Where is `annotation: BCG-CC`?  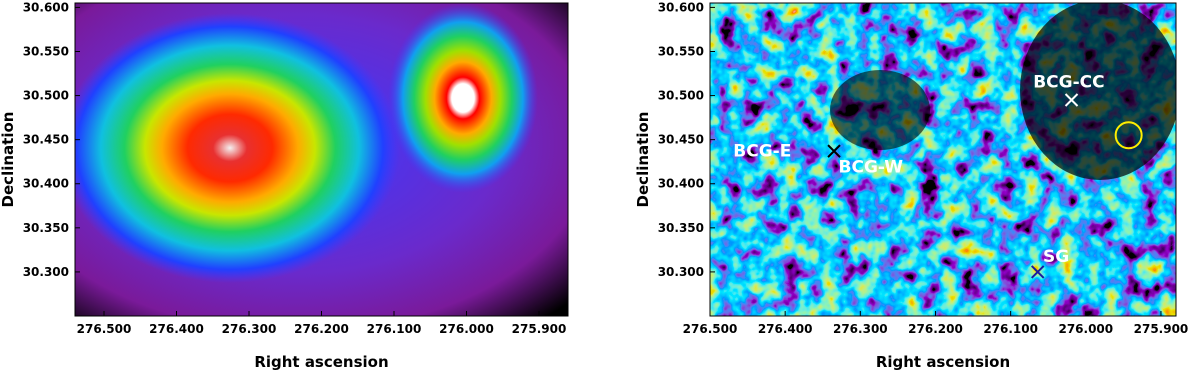 annotation: BCG-CC is located at coordinates (1068, 83).